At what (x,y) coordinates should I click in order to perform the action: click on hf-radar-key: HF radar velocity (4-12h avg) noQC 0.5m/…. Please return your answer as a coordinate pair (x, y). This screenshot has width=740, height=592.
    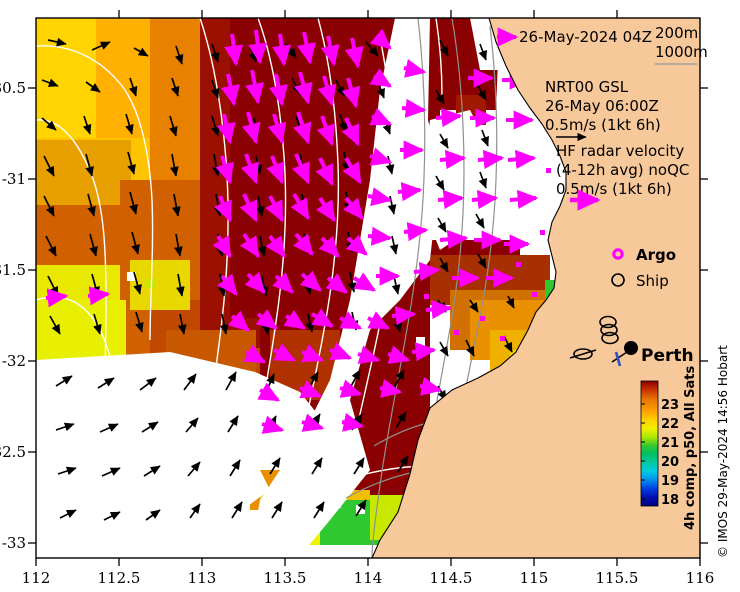
    Looking at the image, I should click on (622, 171).